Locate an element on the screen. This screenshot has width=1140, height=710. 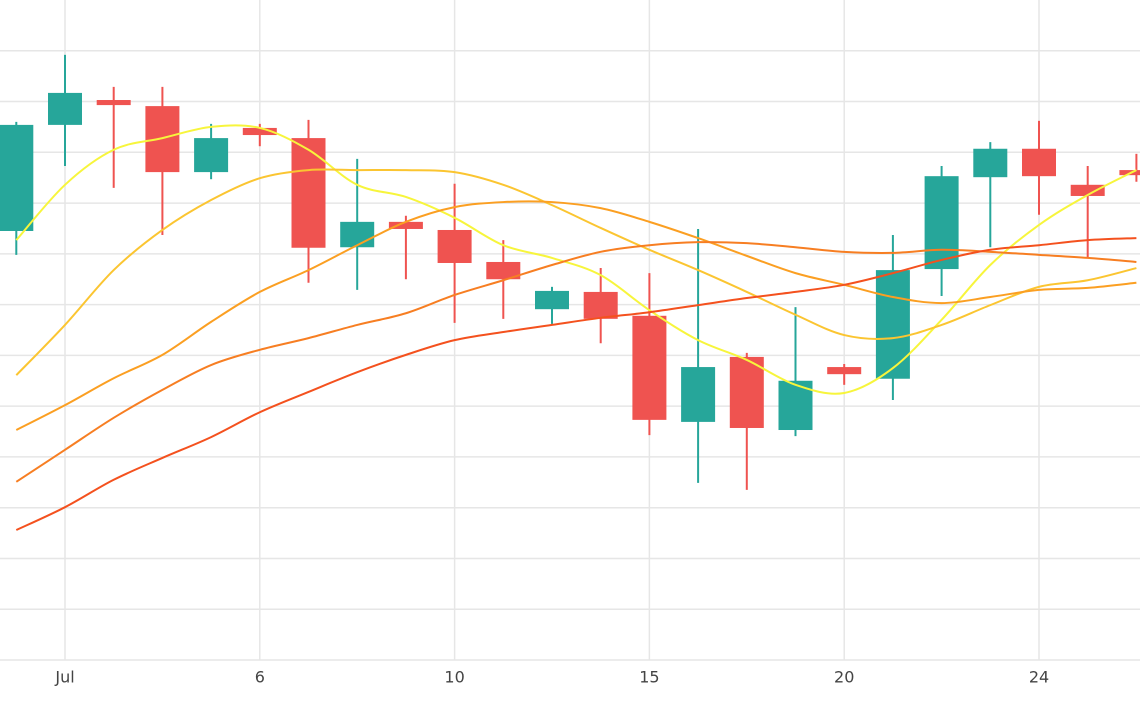
x-tick-label: 10 is located at coordinates (454, 677).